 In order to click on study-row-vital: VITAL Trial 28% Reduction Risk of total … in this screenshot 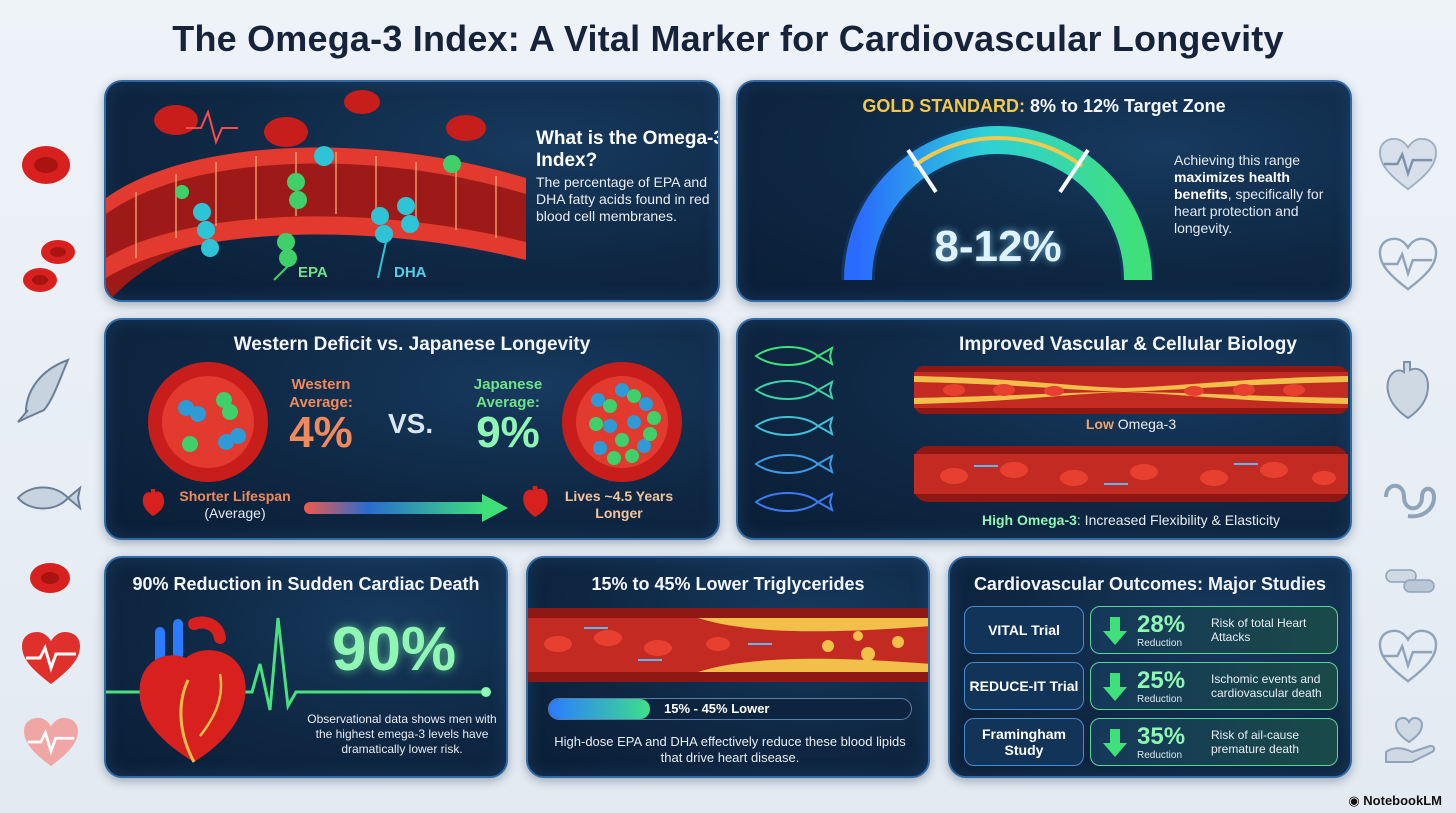, I will do `click(1151, 630)`.